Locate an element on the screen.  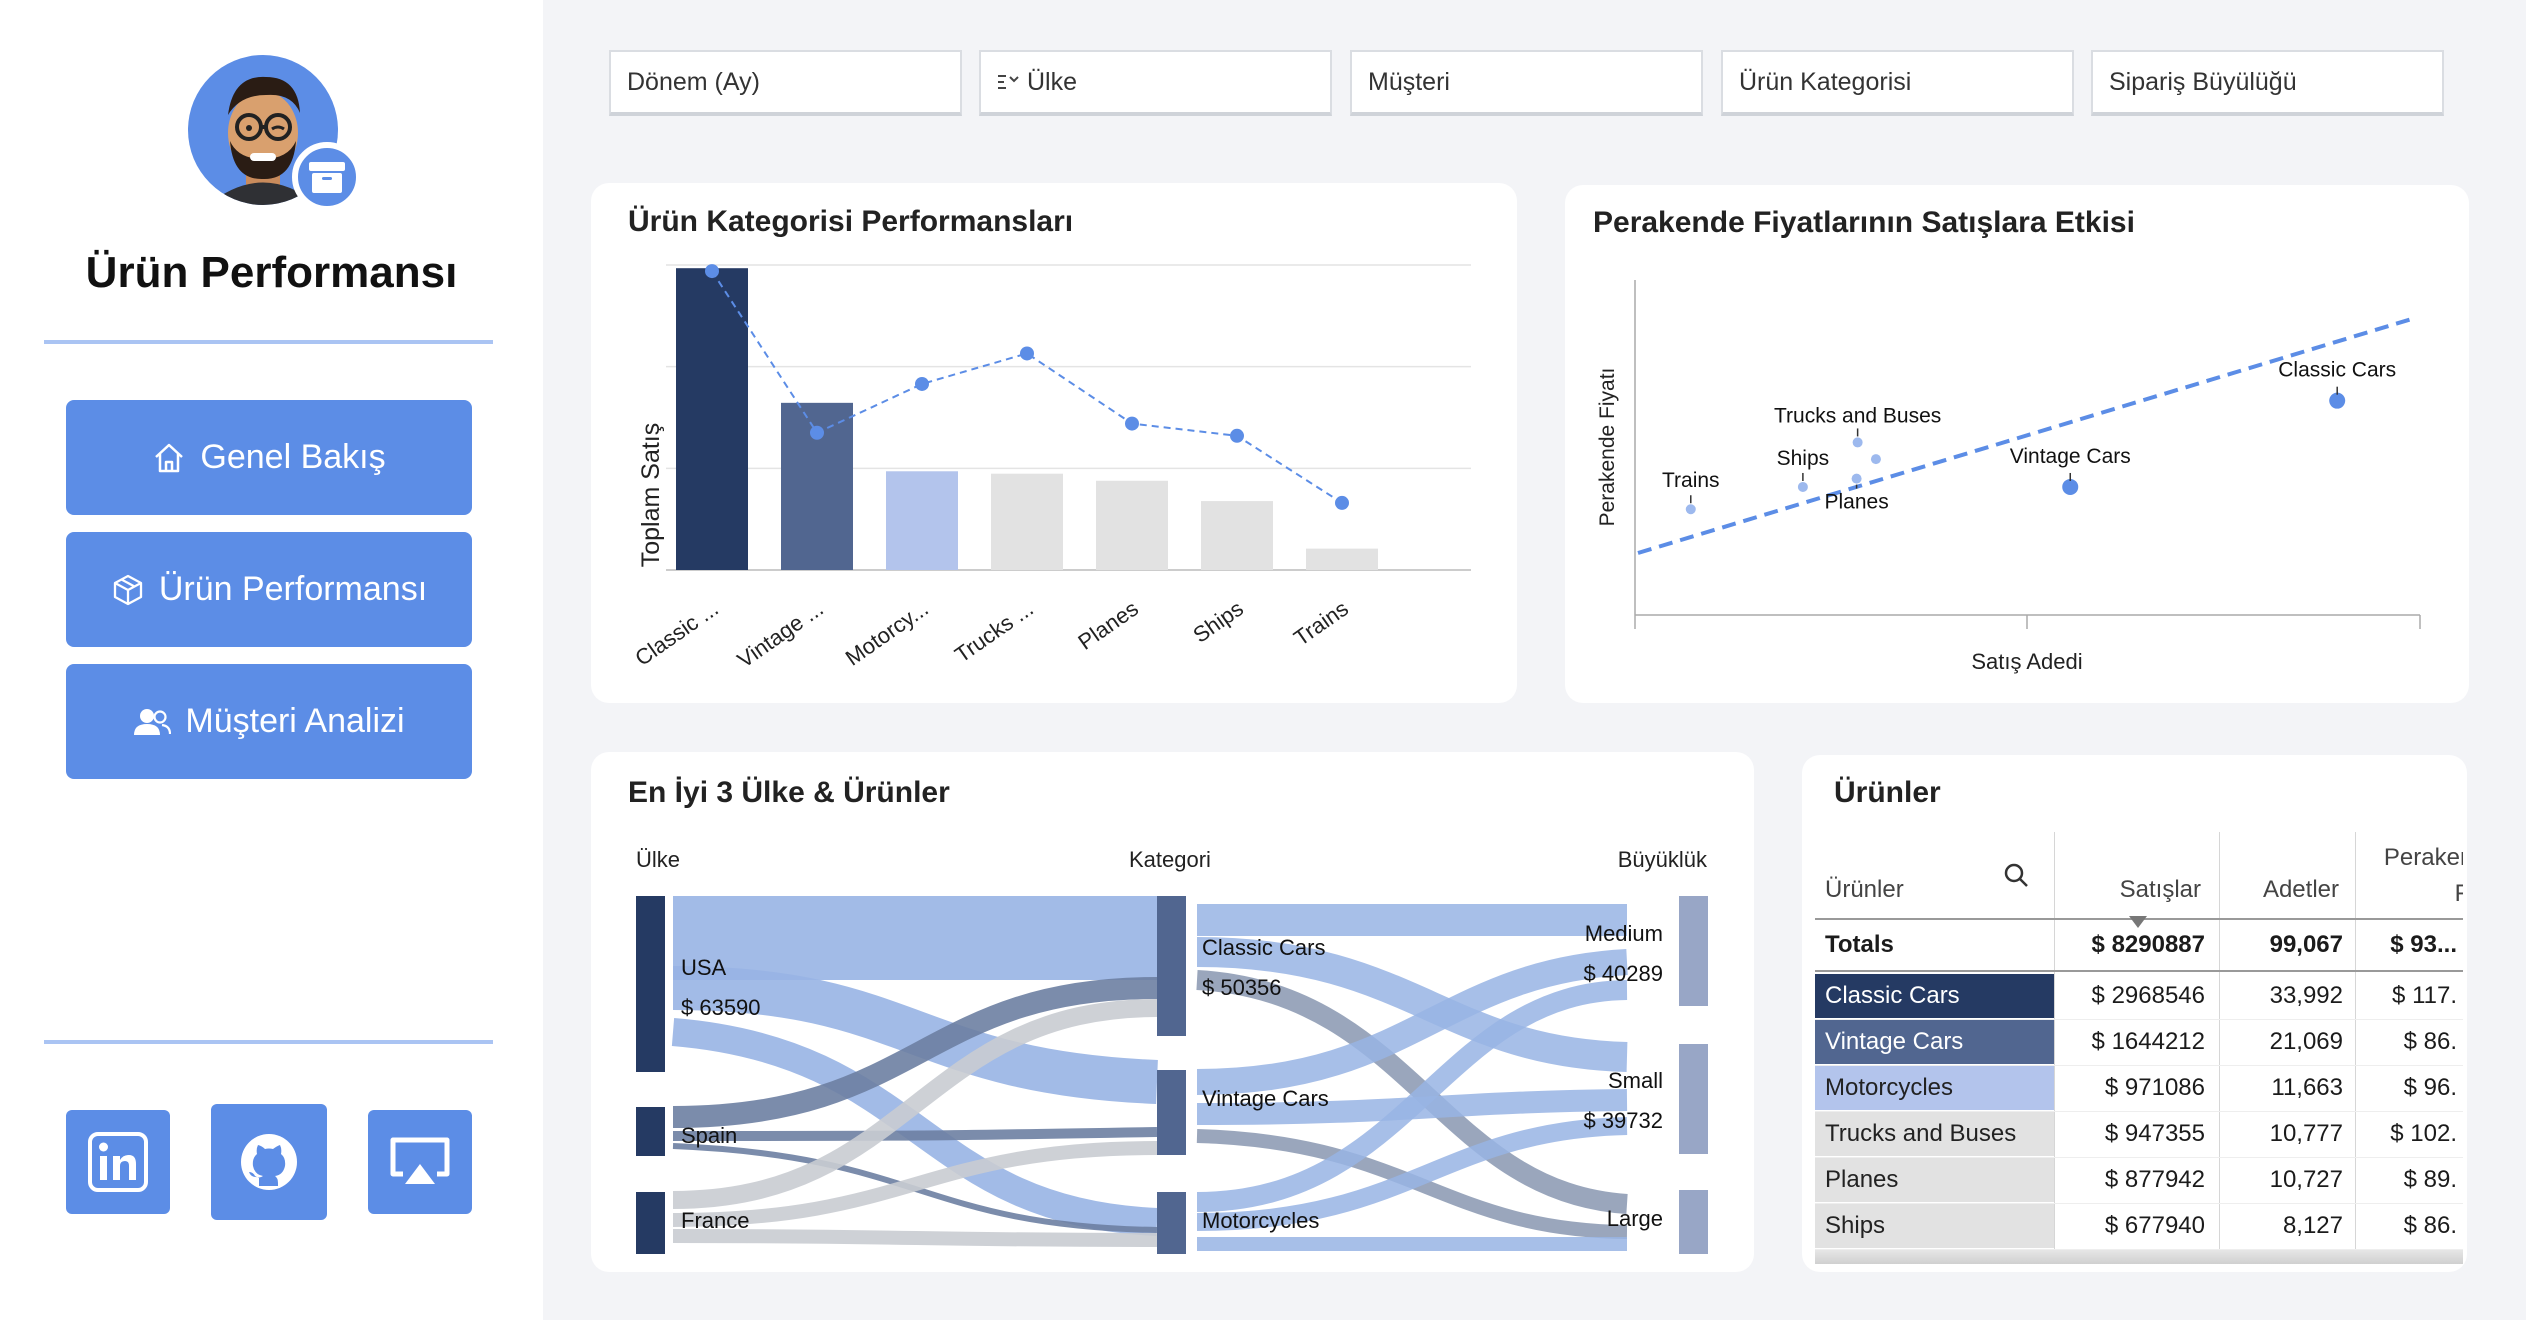
x-tick-label: Trains is located at coordinates (1321, 623).